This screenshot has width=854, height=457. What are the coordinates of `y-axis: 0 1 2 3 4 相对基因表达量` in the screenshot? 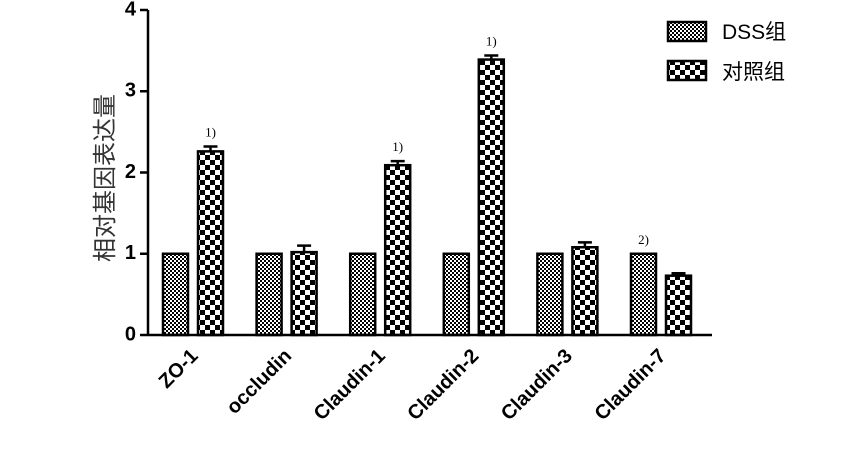 It's located at (120, 172).